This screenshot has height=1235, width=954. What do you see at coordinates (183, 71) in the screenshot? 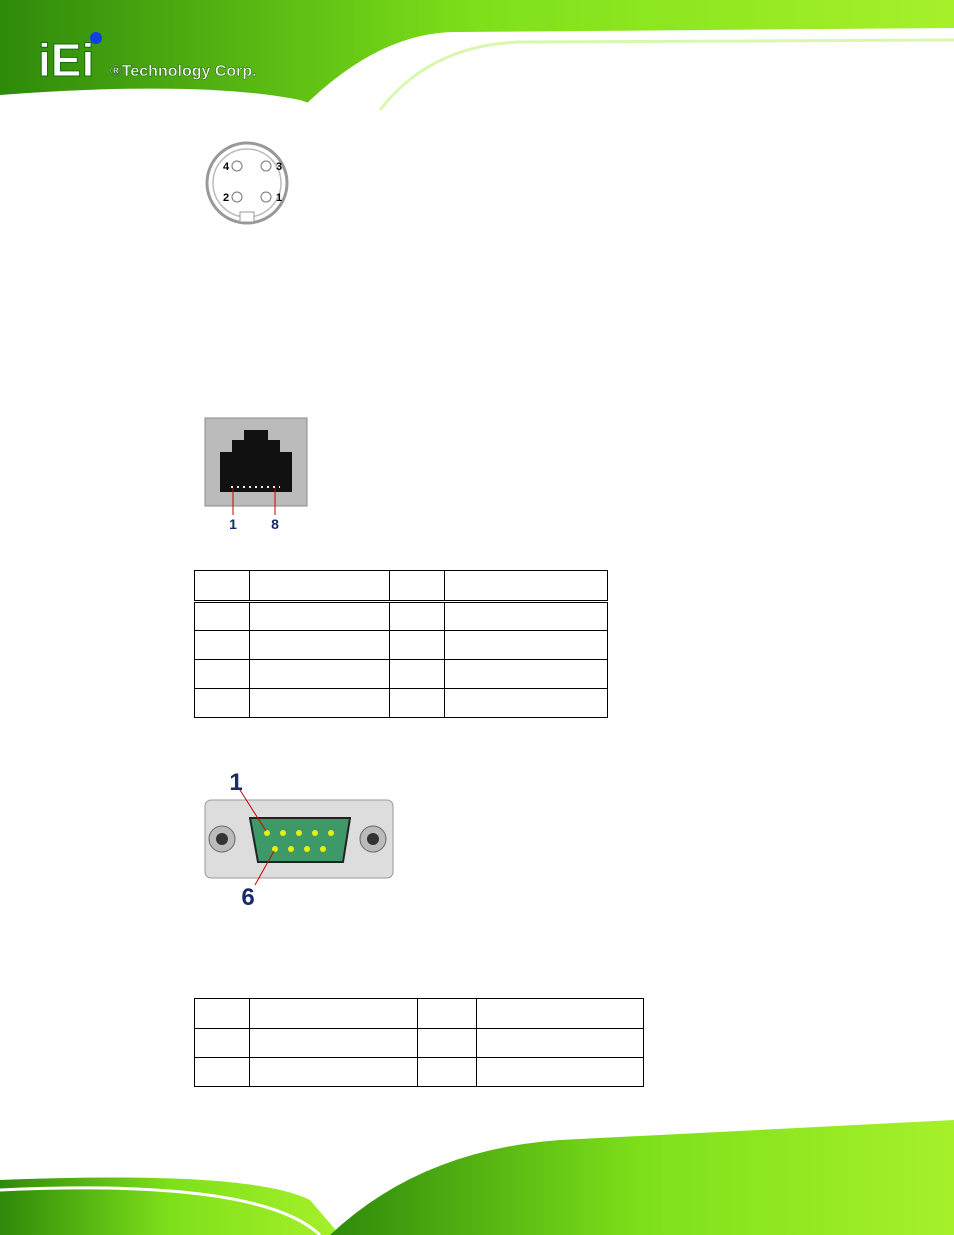
I see `company-name: ®Technology Corp.` at bounding box center [183, 71].